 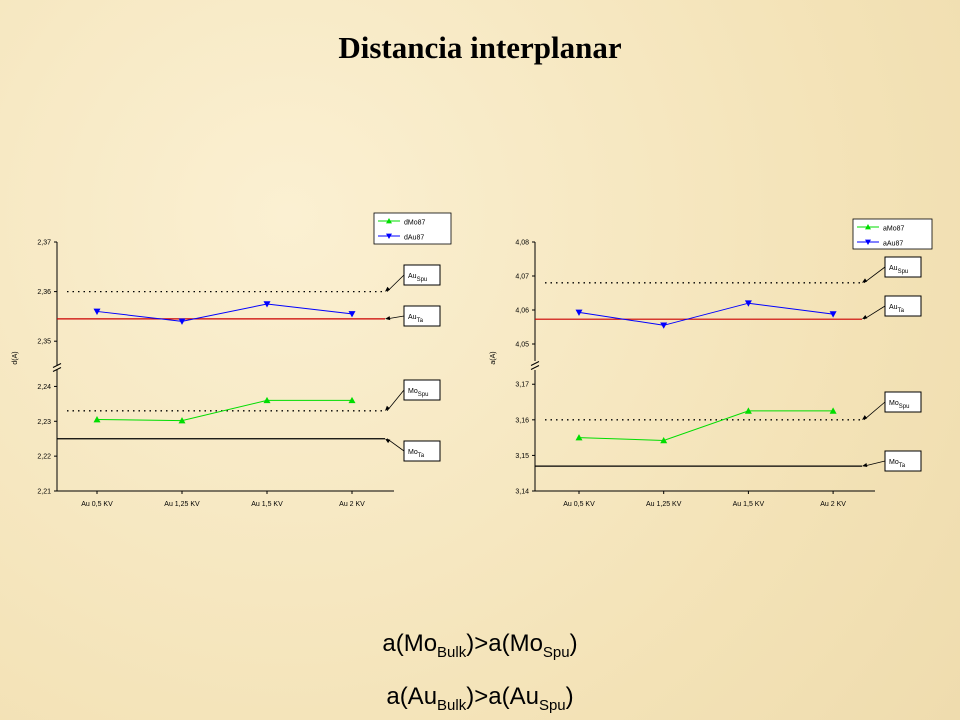 What do you see at coordinates (573, 643) in the screenshot?
I see `conclusion-text: )` at bounding box center [573, 643].